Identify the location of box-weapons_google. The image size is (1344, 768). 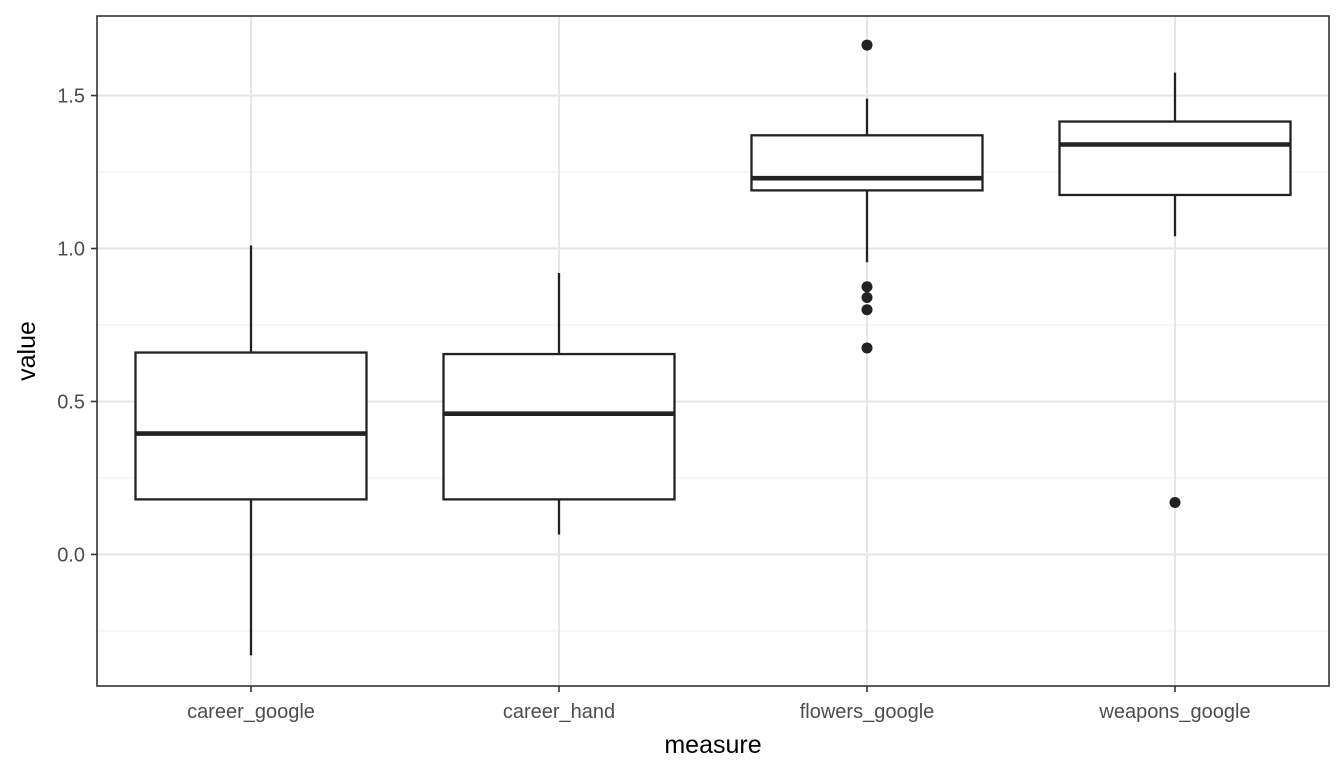
(1175, 290).